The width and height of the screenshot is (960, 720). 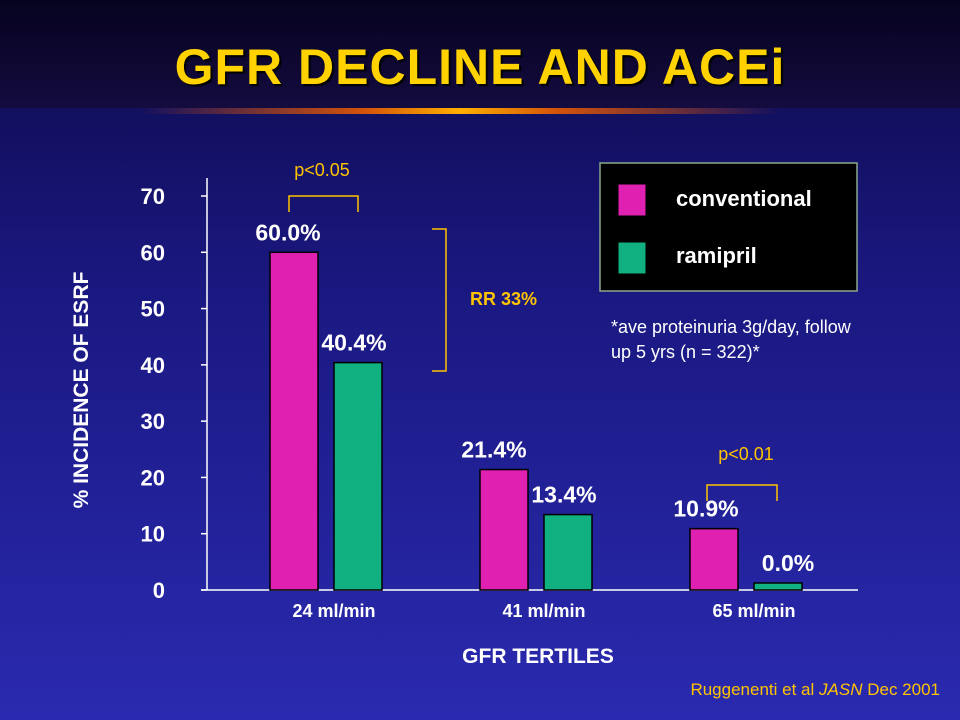 I want to click on legend-swatch-ramipril, so click(x=632, y=258).